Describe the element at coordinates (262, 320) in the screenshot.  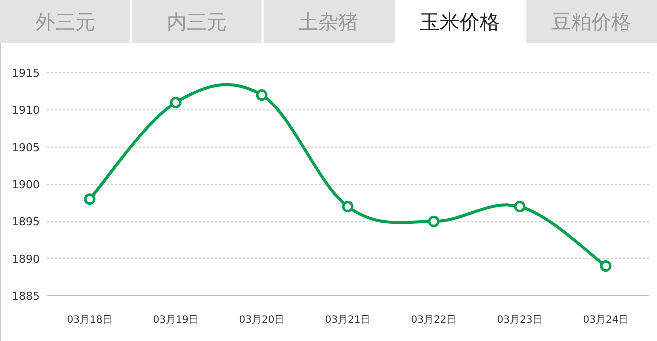
I see `x-tick-label: 03月20日` at that location.